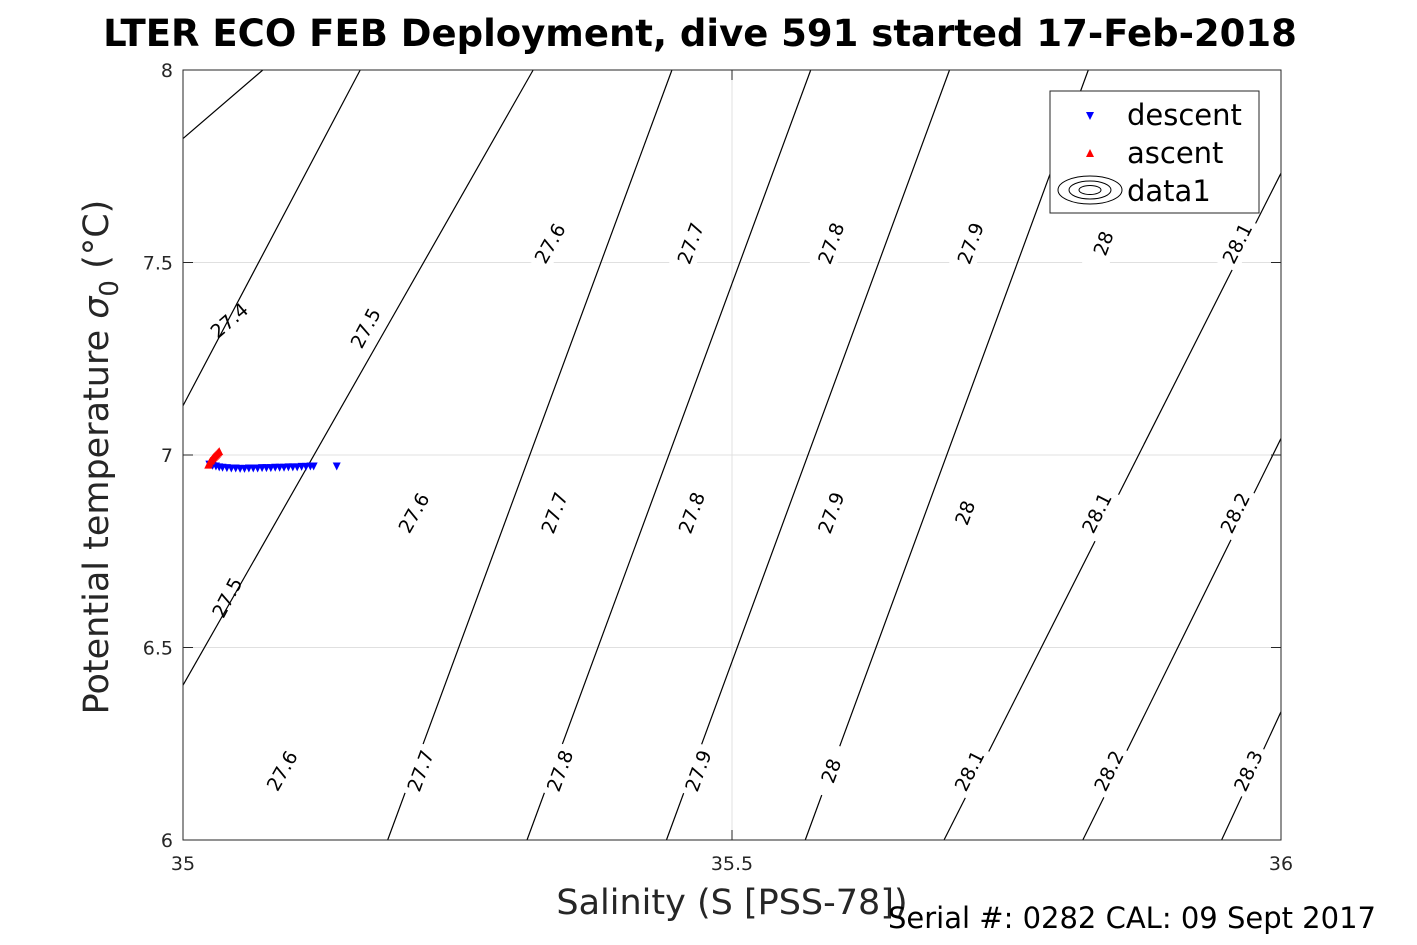 The width and height of the screenshot is (1417, 945). Describe the element at coordinates (97, 307) in the screenshot. I see `y-axis-label-symbol: σ` at that location.